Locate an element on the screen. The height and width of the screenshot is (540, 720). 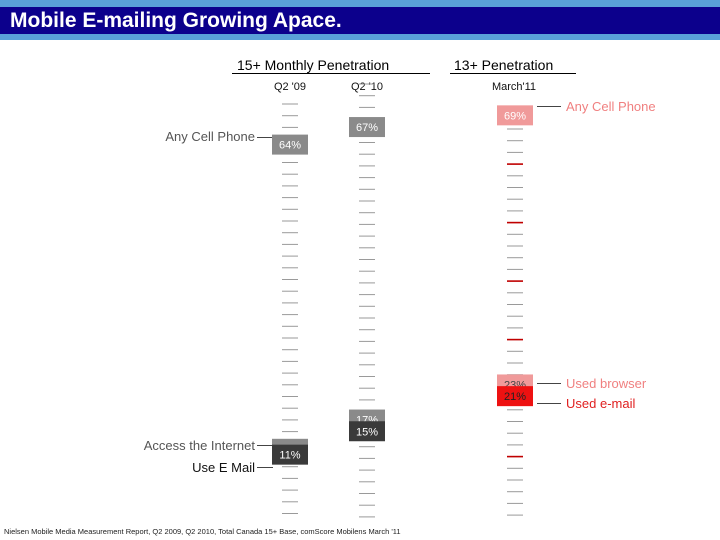
bar-email-q210-box is located at coordinates (367, 431).